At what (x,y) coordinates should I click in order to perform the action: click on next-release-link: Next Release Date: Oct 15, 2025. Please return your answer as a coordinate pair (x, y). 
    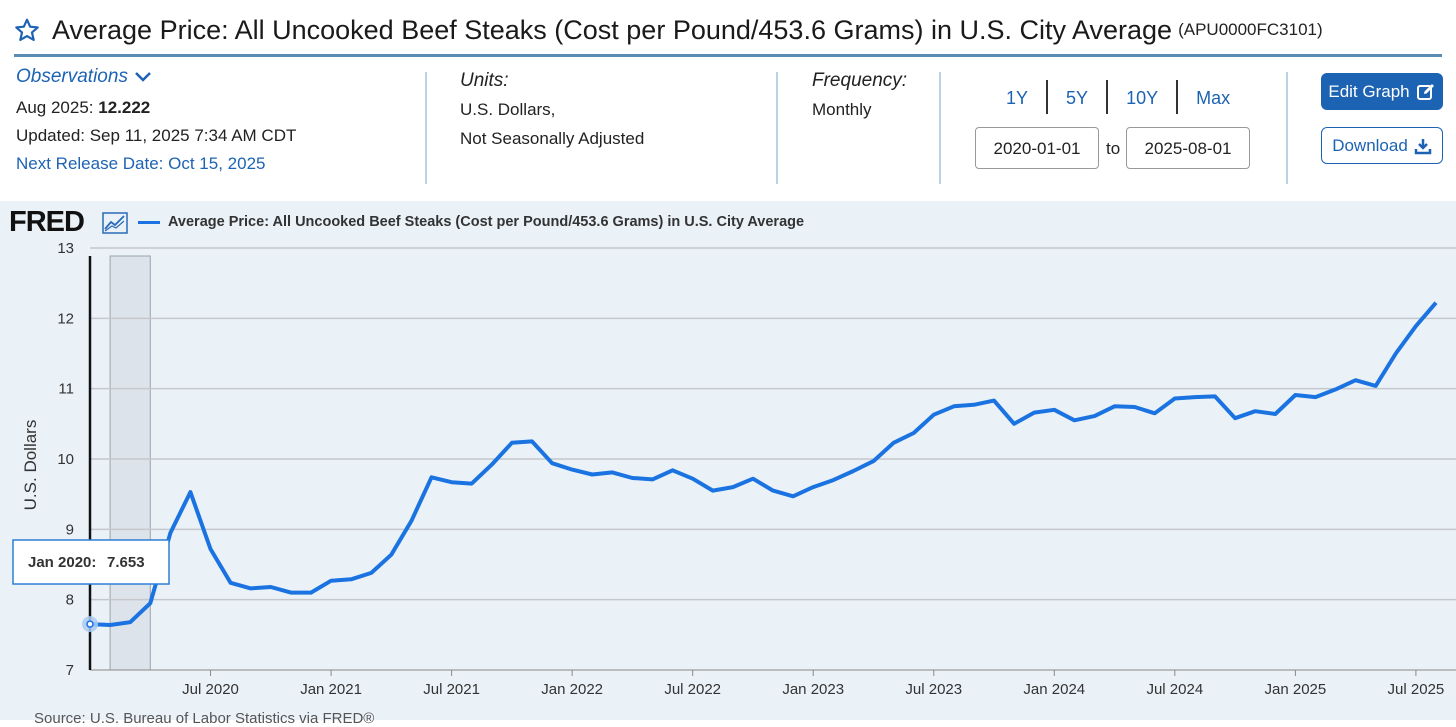
    Looking at the image, I should click on (141, 163).